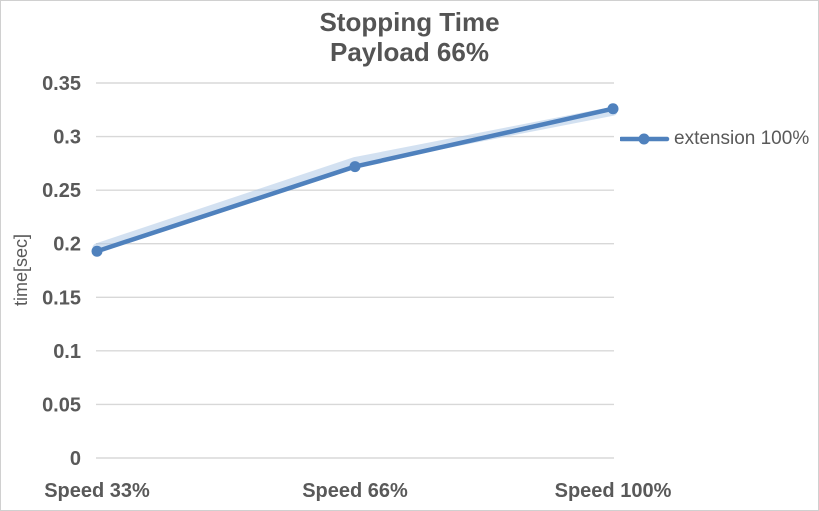 This screenshot has height=511, width=819. Describe the element at coordinates (613, 491) in the screenshot. I see `x-axis-tick-label: Speed 100%` at that location.